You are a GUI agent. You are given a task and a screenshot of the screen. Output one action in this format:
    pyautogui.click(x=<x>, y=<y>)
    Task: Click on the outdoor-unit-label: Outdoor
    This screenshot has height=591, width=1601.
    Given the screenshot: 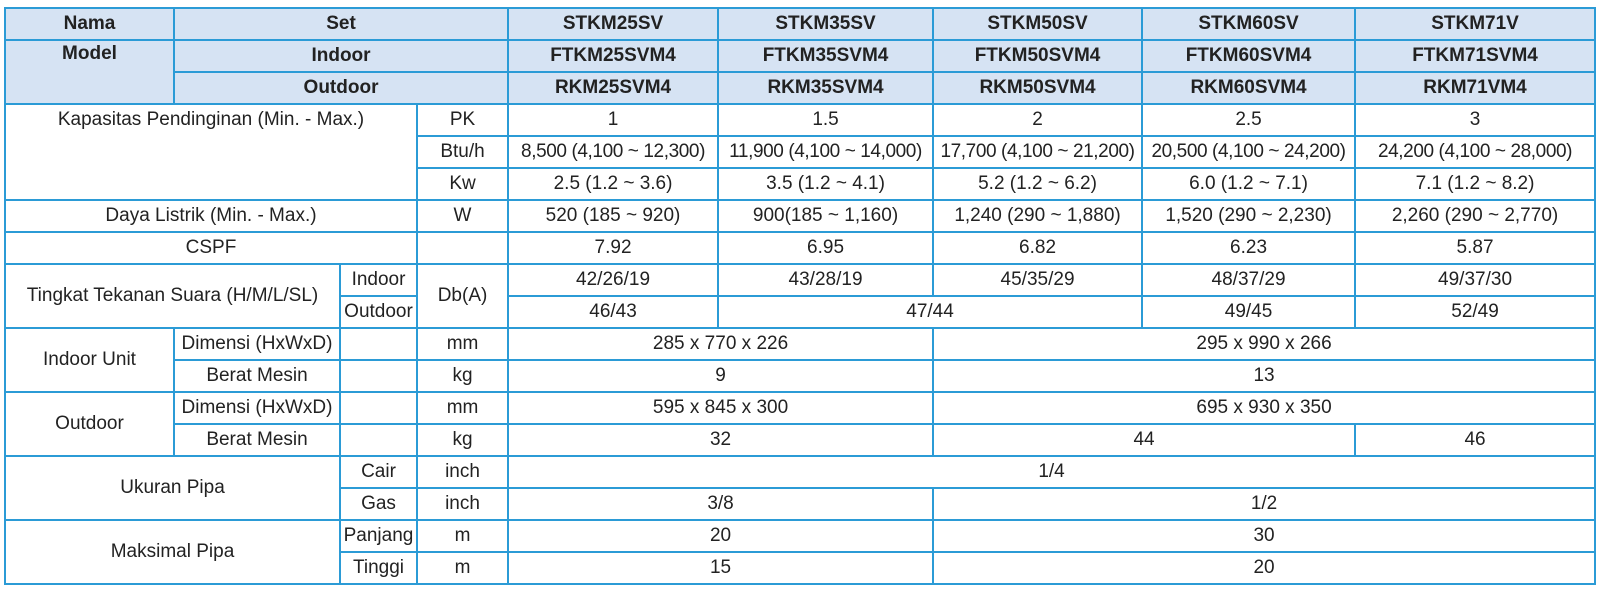 What is the action you would take?
    pyautogui.click(x=89, y=424)
    